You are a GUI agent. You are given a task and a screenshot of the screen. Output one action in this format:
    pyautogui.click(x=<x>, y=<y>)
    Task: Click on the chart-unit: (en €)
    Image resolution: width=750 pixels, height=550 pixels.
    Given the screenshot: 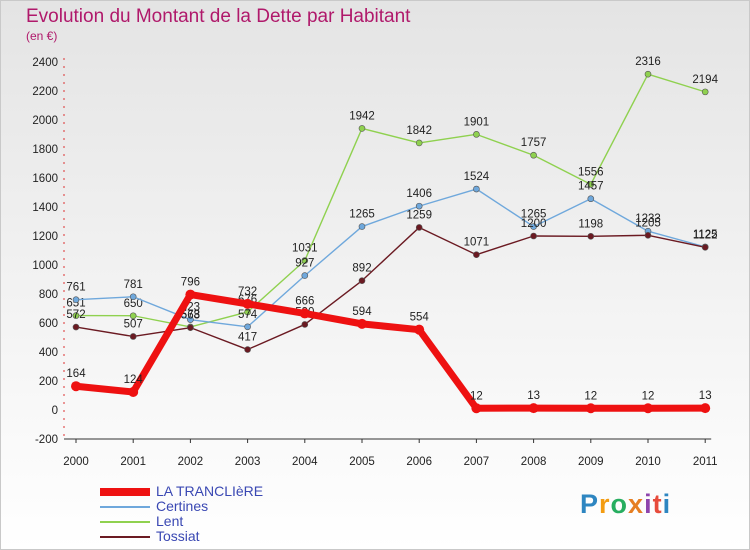 What is the action you would take?
    pyautogui.click(x=42, y=36)
    